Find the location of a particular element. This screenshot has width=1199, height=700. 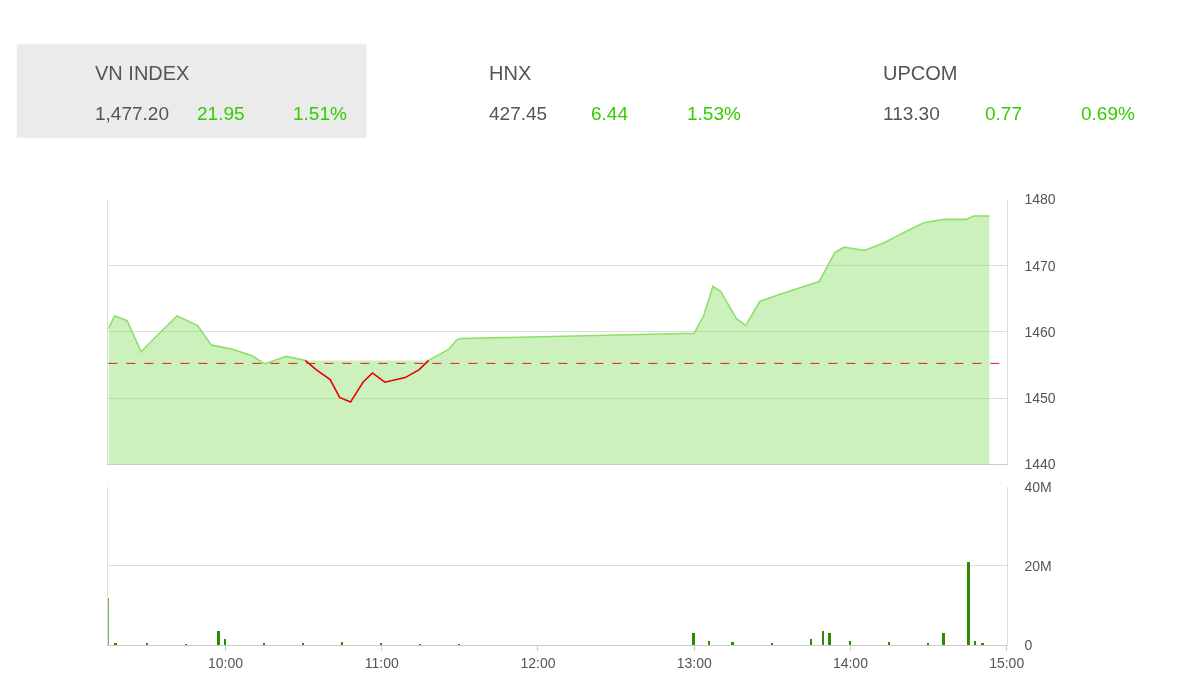

y-tick-label: 0 is located at coordinates (1028, 645).